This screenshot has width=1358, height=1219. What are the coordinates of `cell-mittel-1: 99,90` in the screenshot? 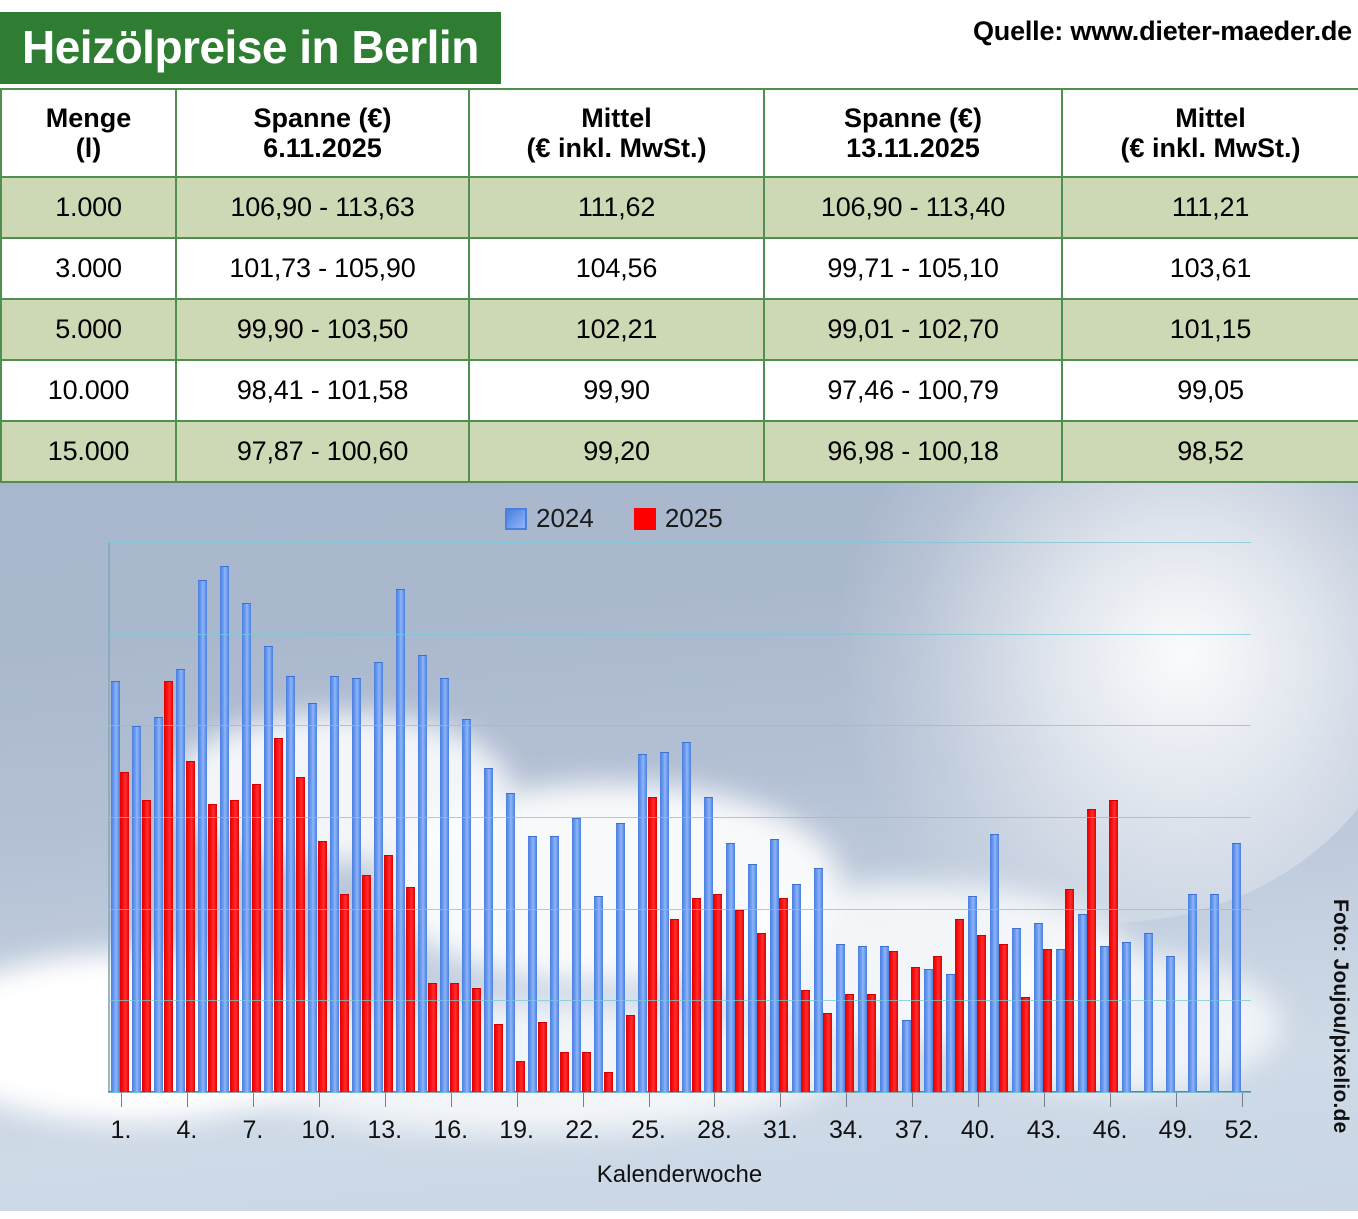 It's located at (616, 390).